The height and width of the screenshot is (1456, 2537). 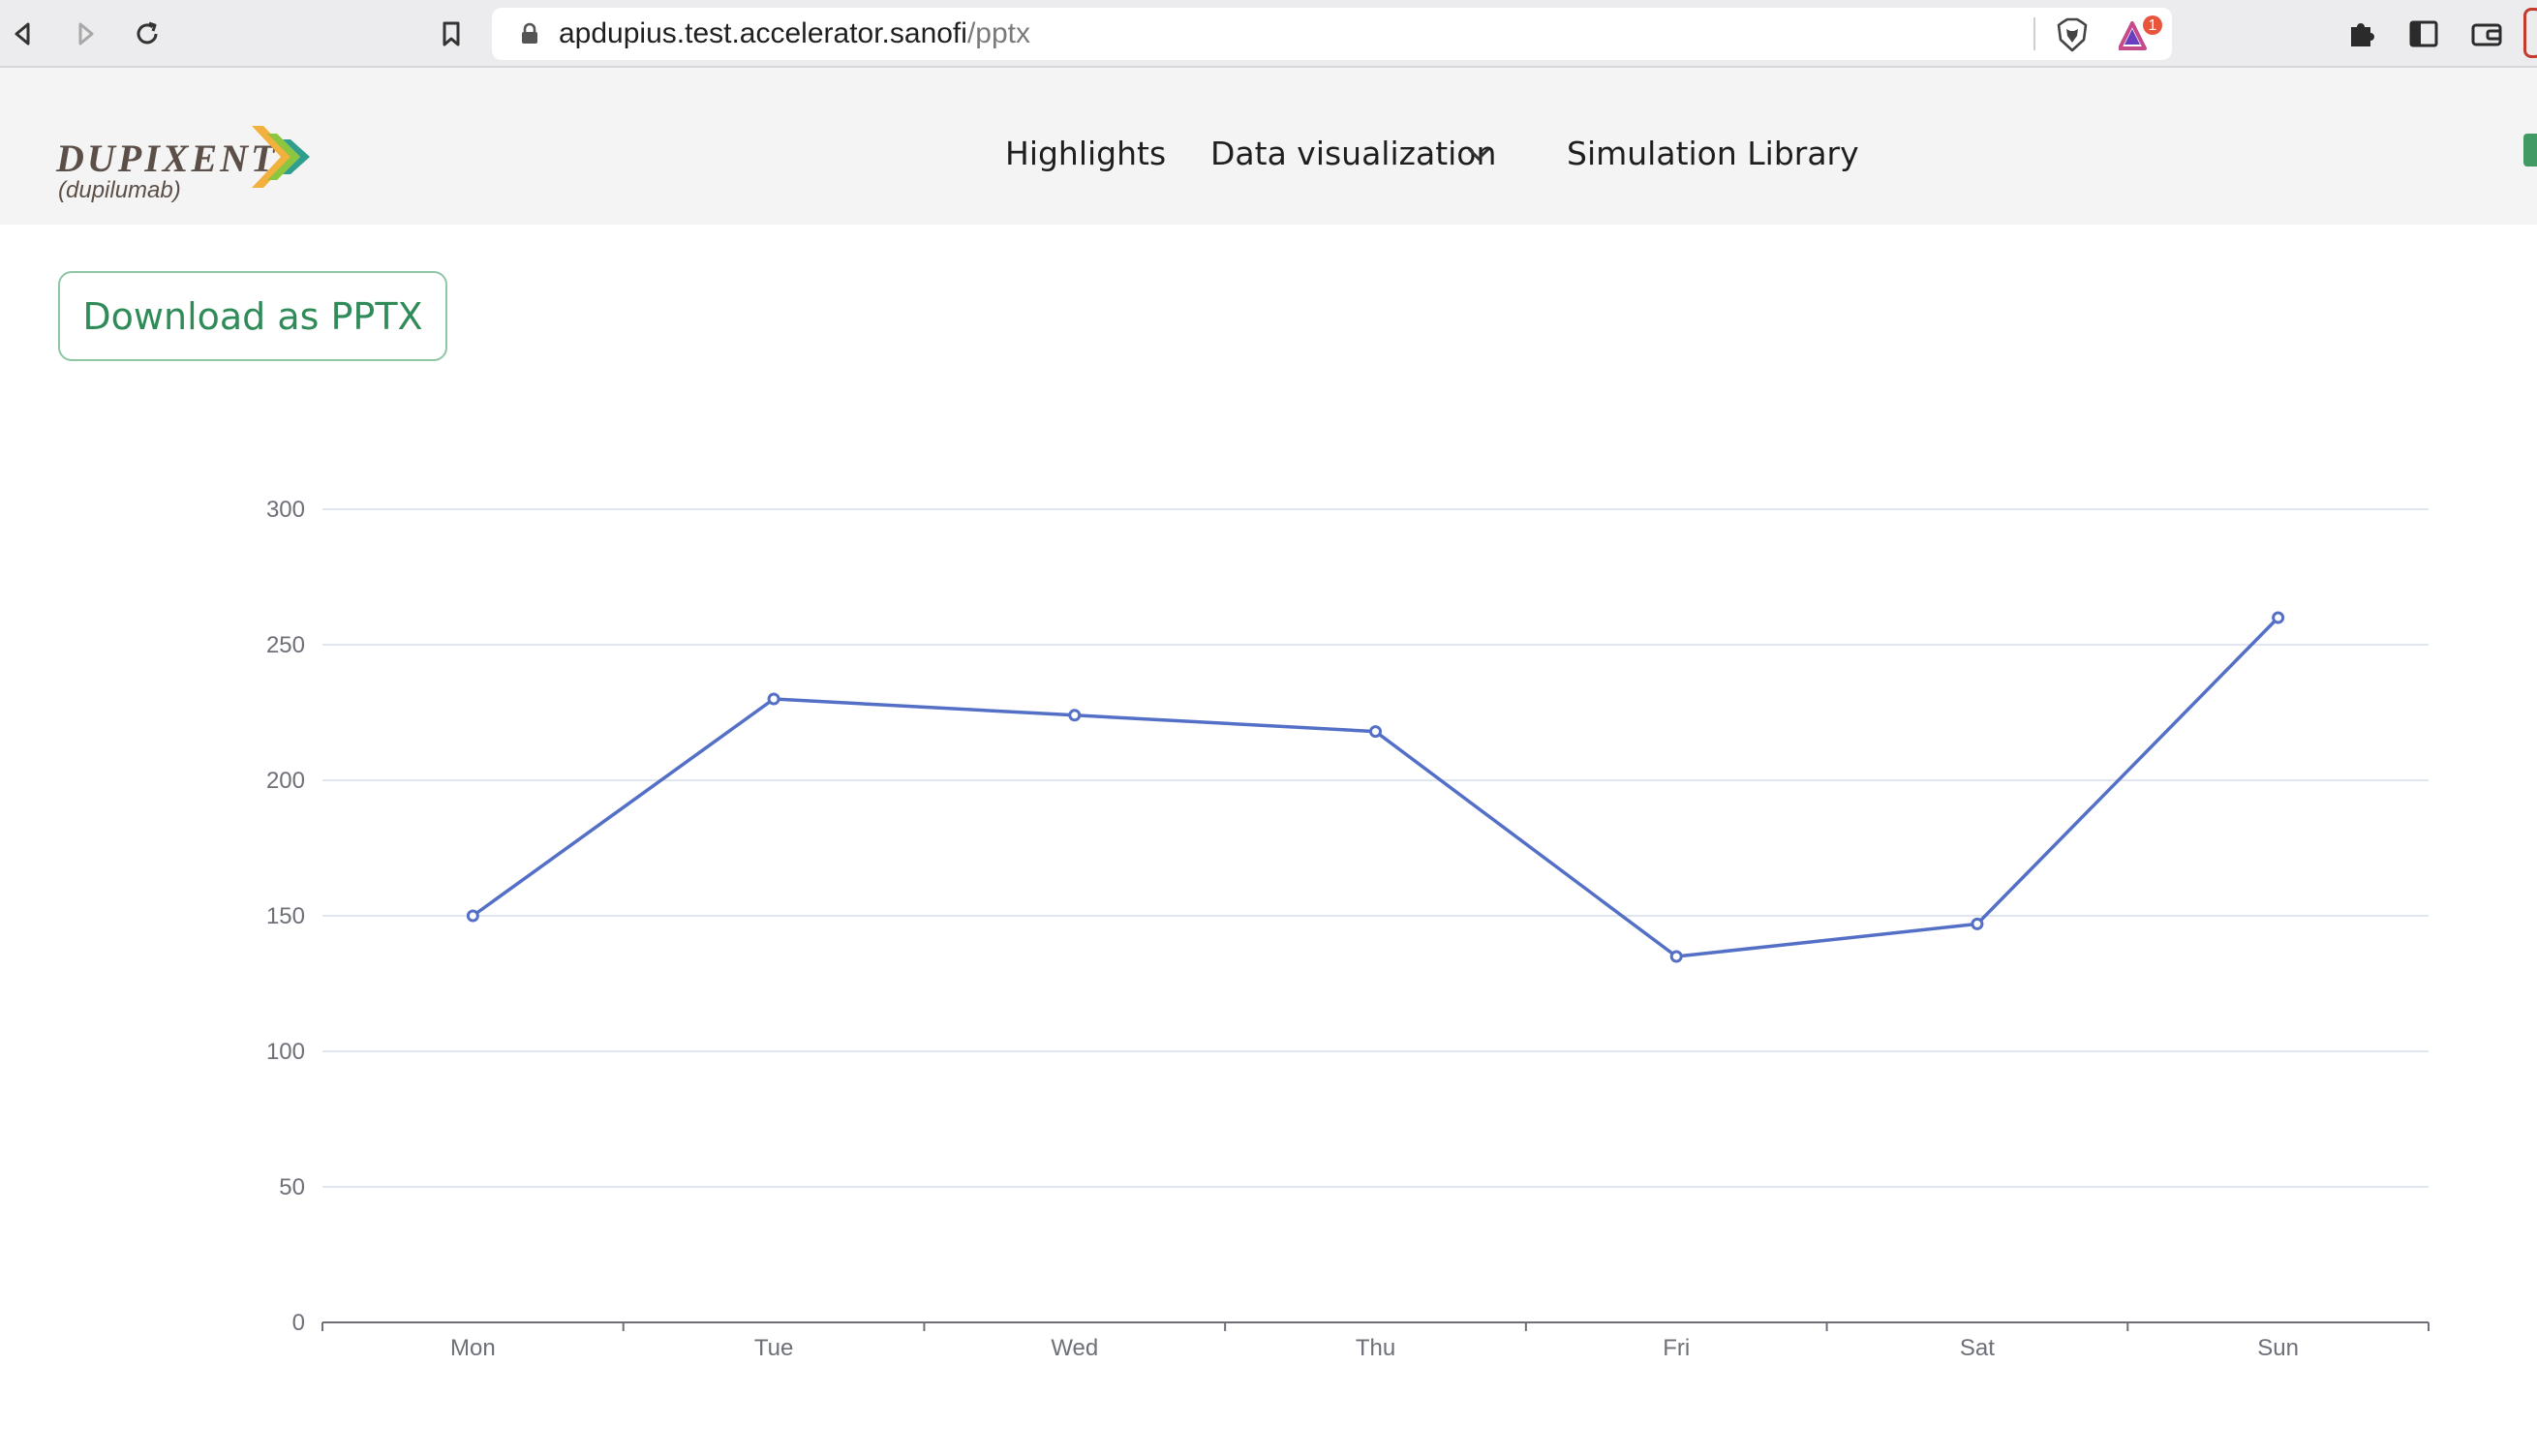 I want to click on bookmark-button, so click(x=451, y=33).